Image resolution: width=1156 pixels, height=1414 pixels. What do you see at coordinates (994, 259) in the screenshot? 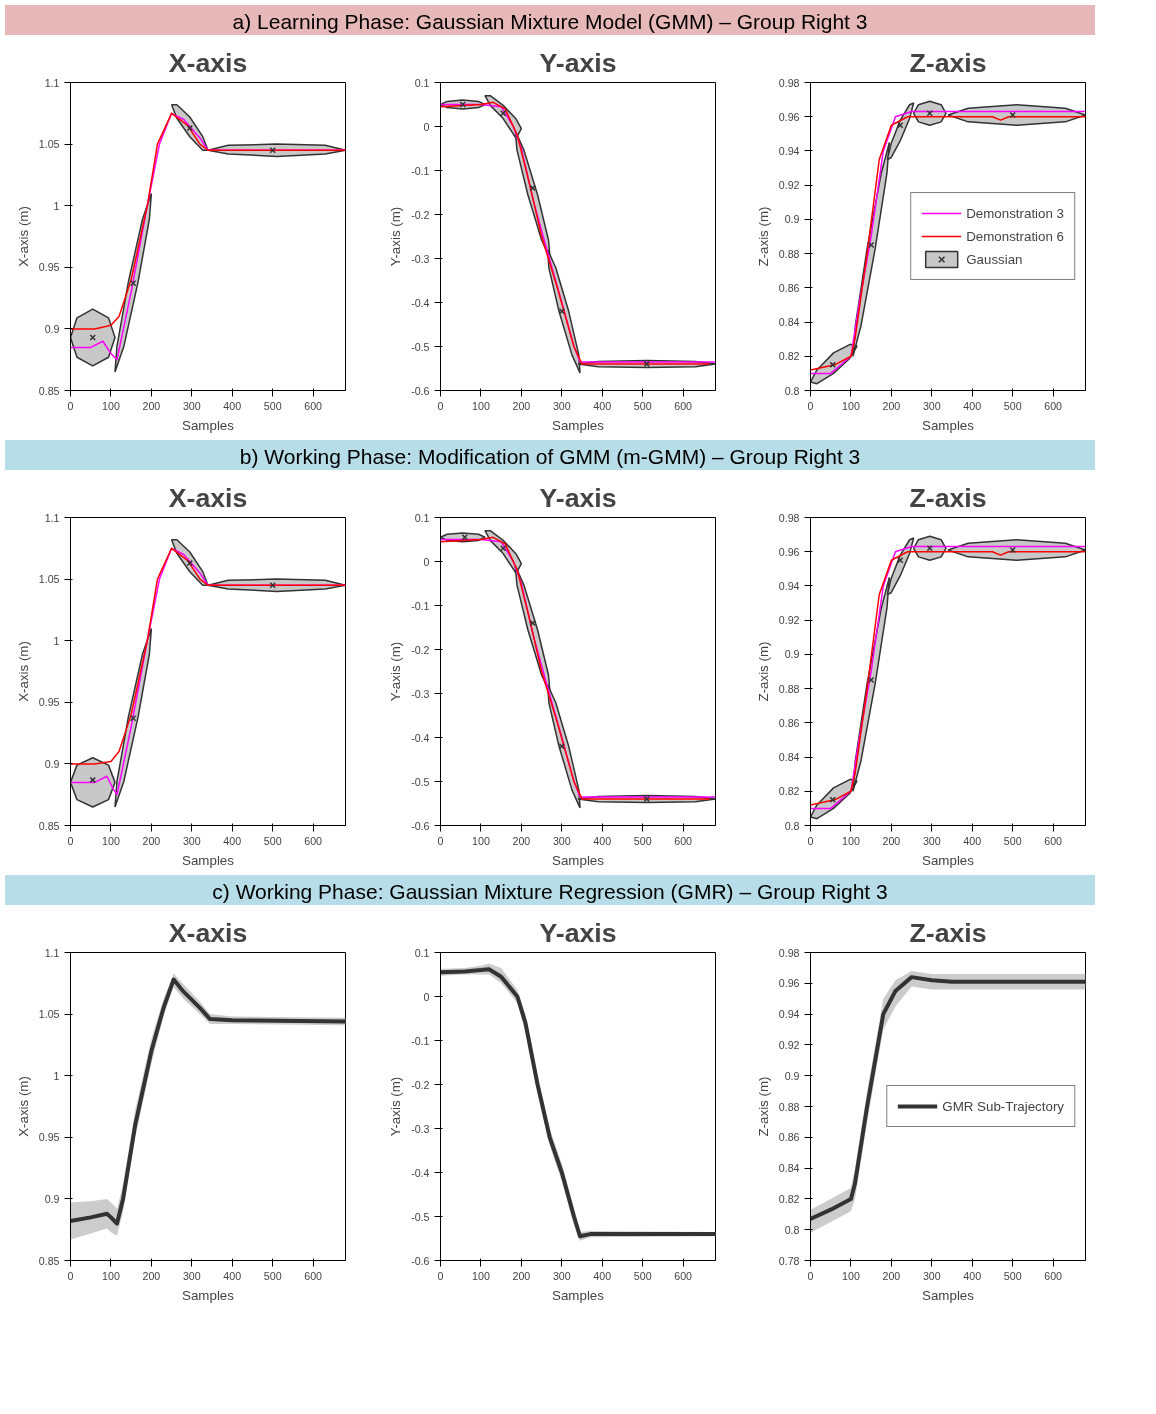
I see `legend-label: Gaussian` at bounding box center [994, 259].